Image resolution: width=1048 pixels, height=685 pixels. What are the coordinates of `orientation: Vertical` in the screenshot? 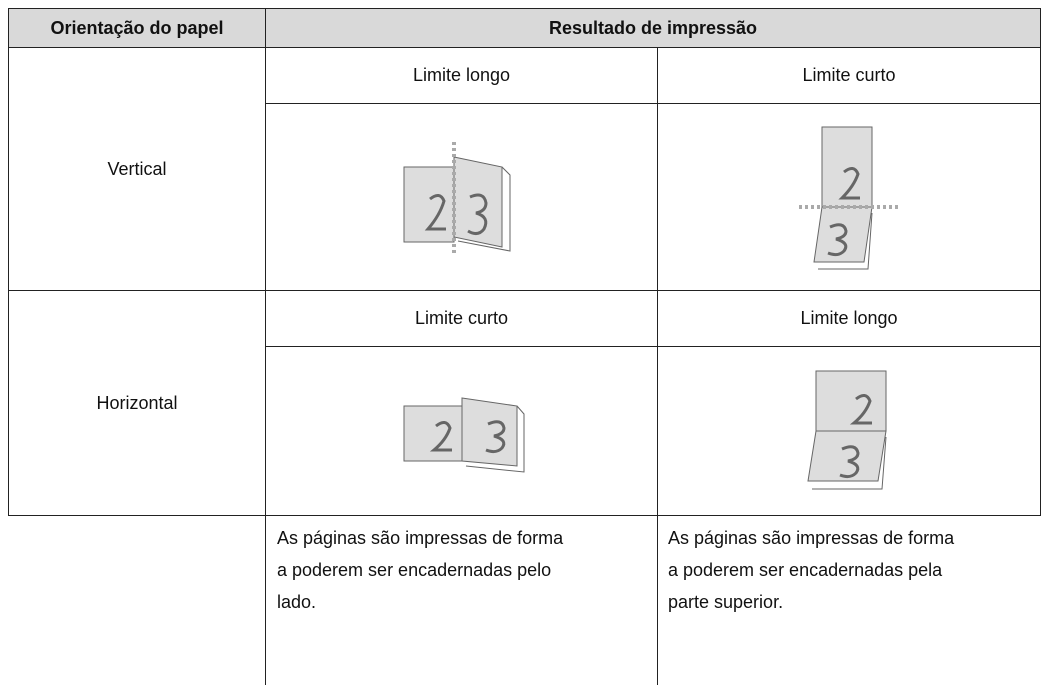 It's located at (137, 168).